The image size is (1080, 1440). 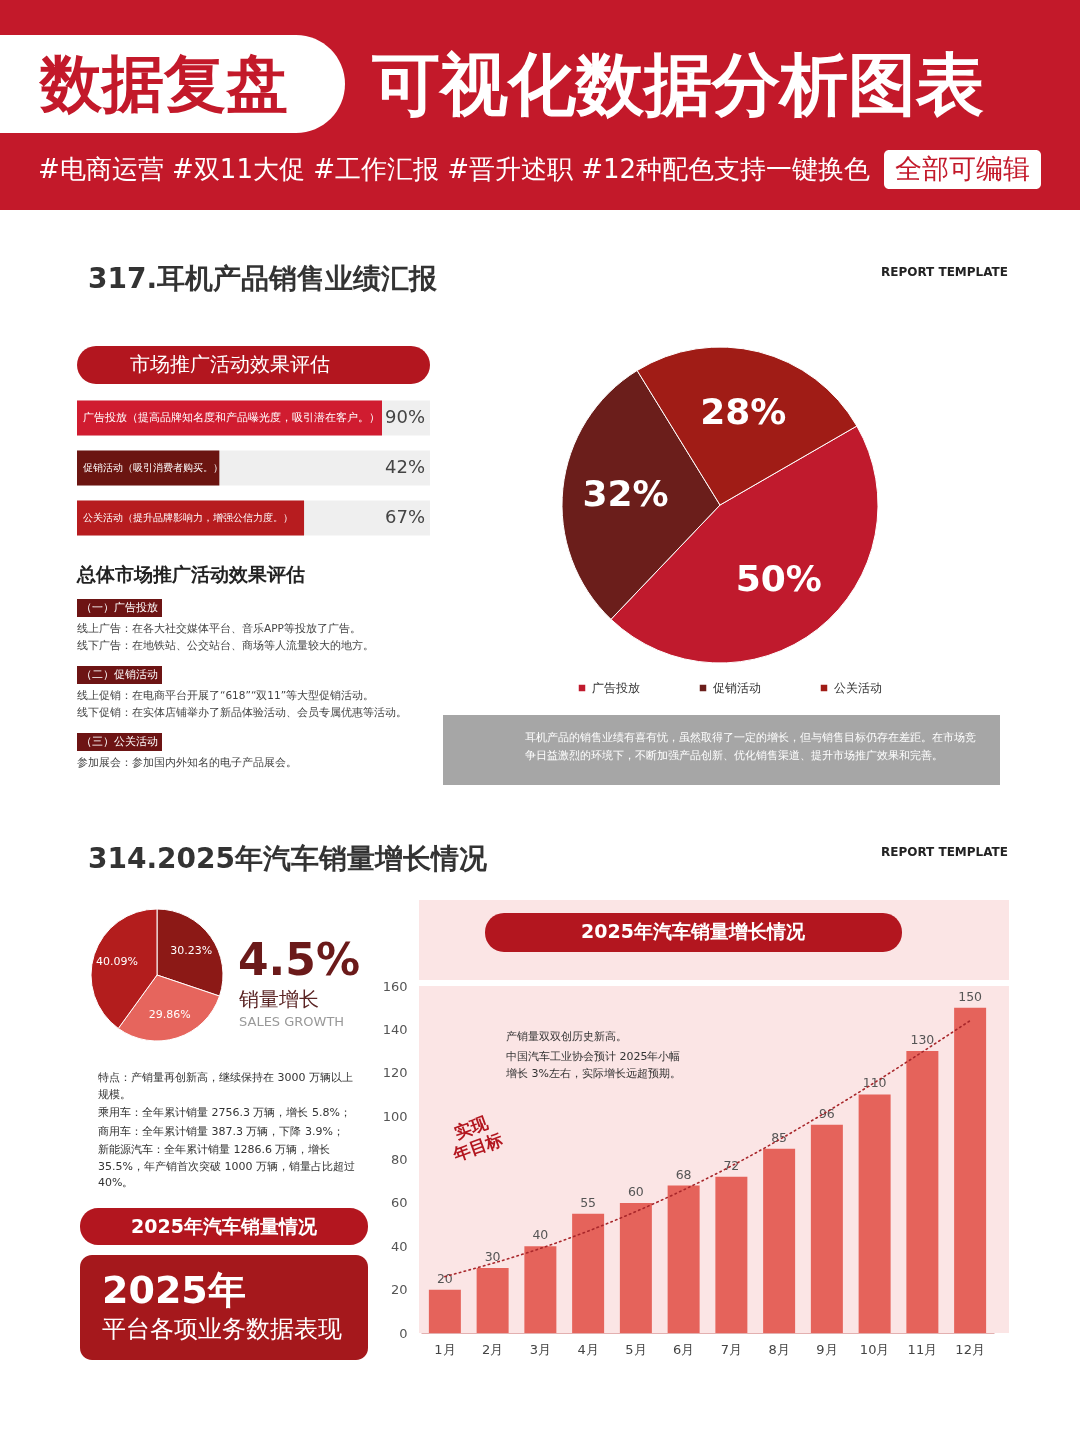 I want to click on data-label: 30, so click(x=492, y=1256).